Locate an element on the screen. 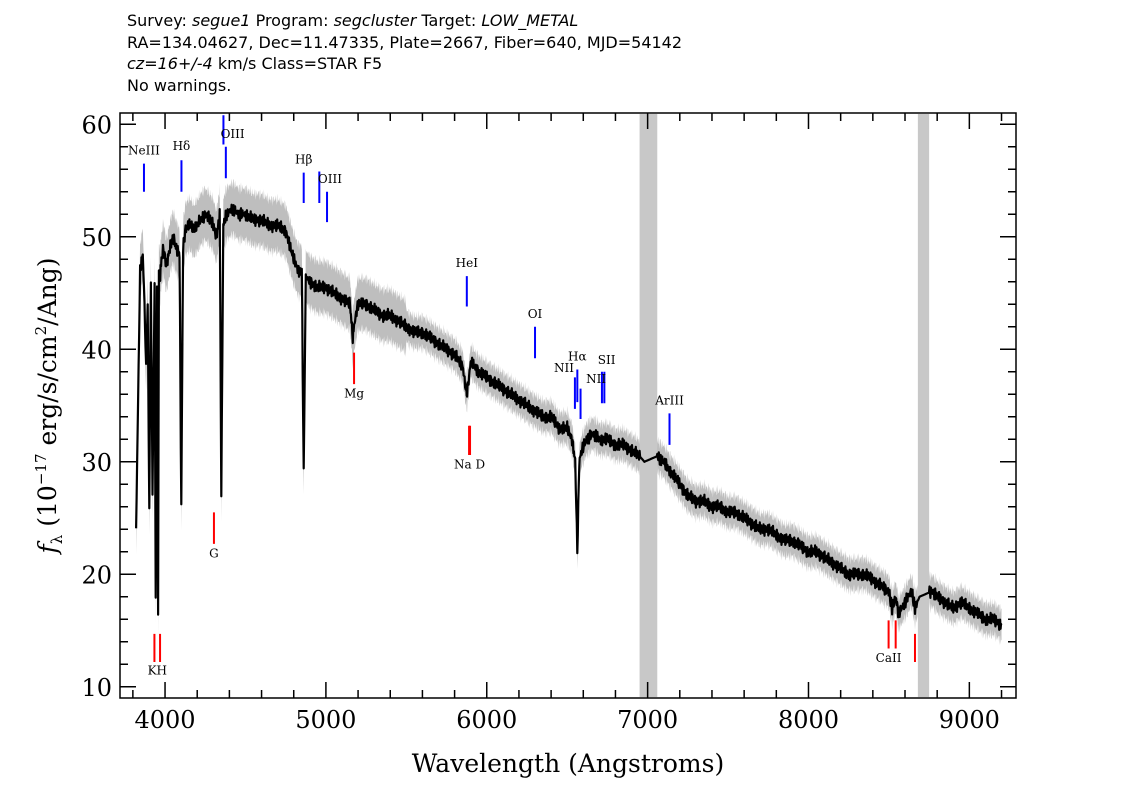  emission-line-label: ArIII is located at coordinates (669, 400).